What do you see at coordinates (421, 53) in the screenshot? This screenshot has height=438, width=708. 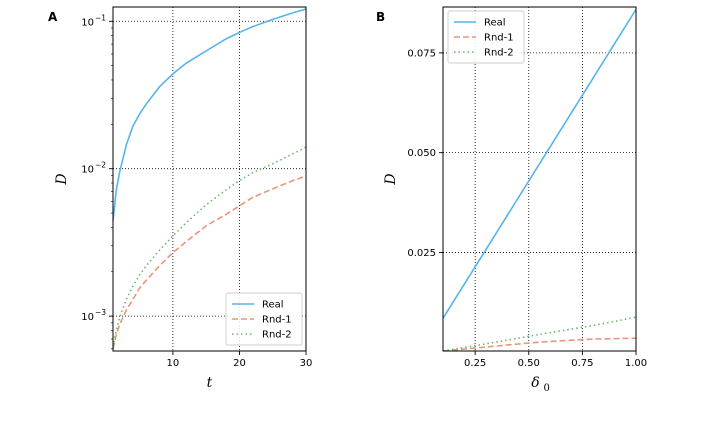 I see `y-tick-label: 0.075` at bounding box center [421, 53].